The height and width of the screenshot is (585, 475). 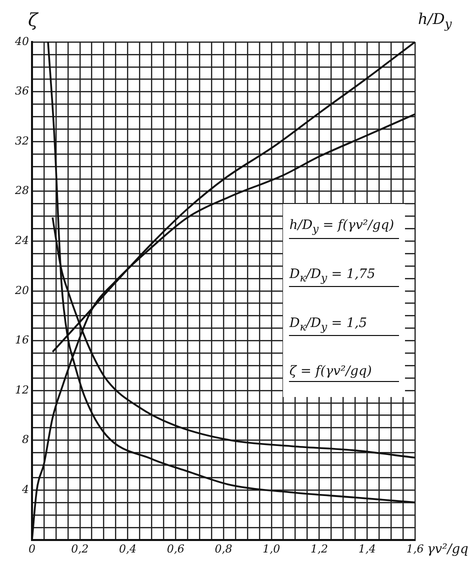 What do you see at coordinates (21, 389) in the screenshot?
I see `y-tick-label: 12` at bounding box center [21, 389].